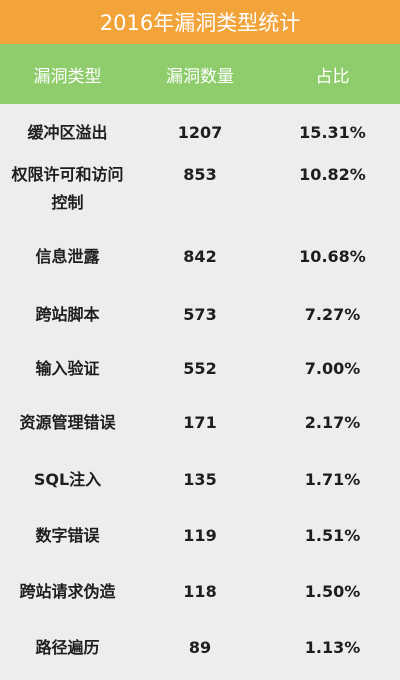 This screenshot has width=400, height=680. Describe the element at coordinates (332, 174) in the screenshot. I see `cell-ratio: 10.82%` at that location.